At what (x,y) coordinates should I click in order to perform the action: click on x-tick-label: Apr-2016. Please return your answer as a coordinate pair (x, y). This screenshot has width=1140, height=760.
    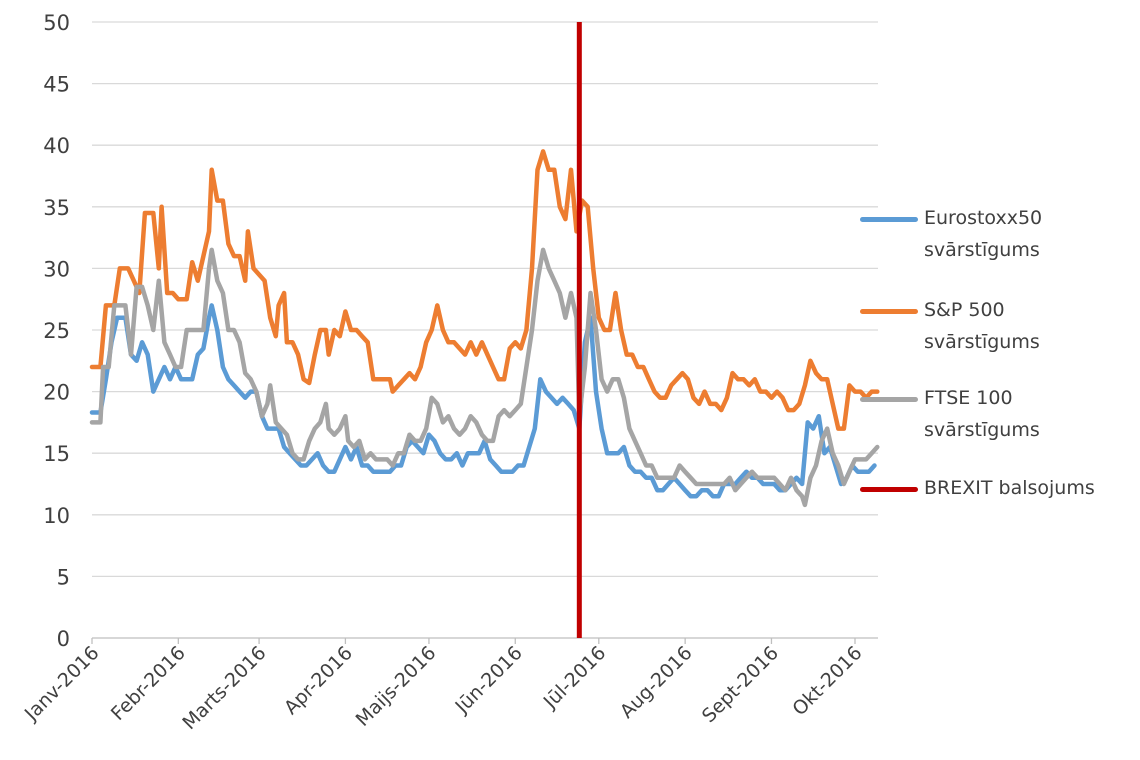
    Looking at the image, I should click on (318, 680).